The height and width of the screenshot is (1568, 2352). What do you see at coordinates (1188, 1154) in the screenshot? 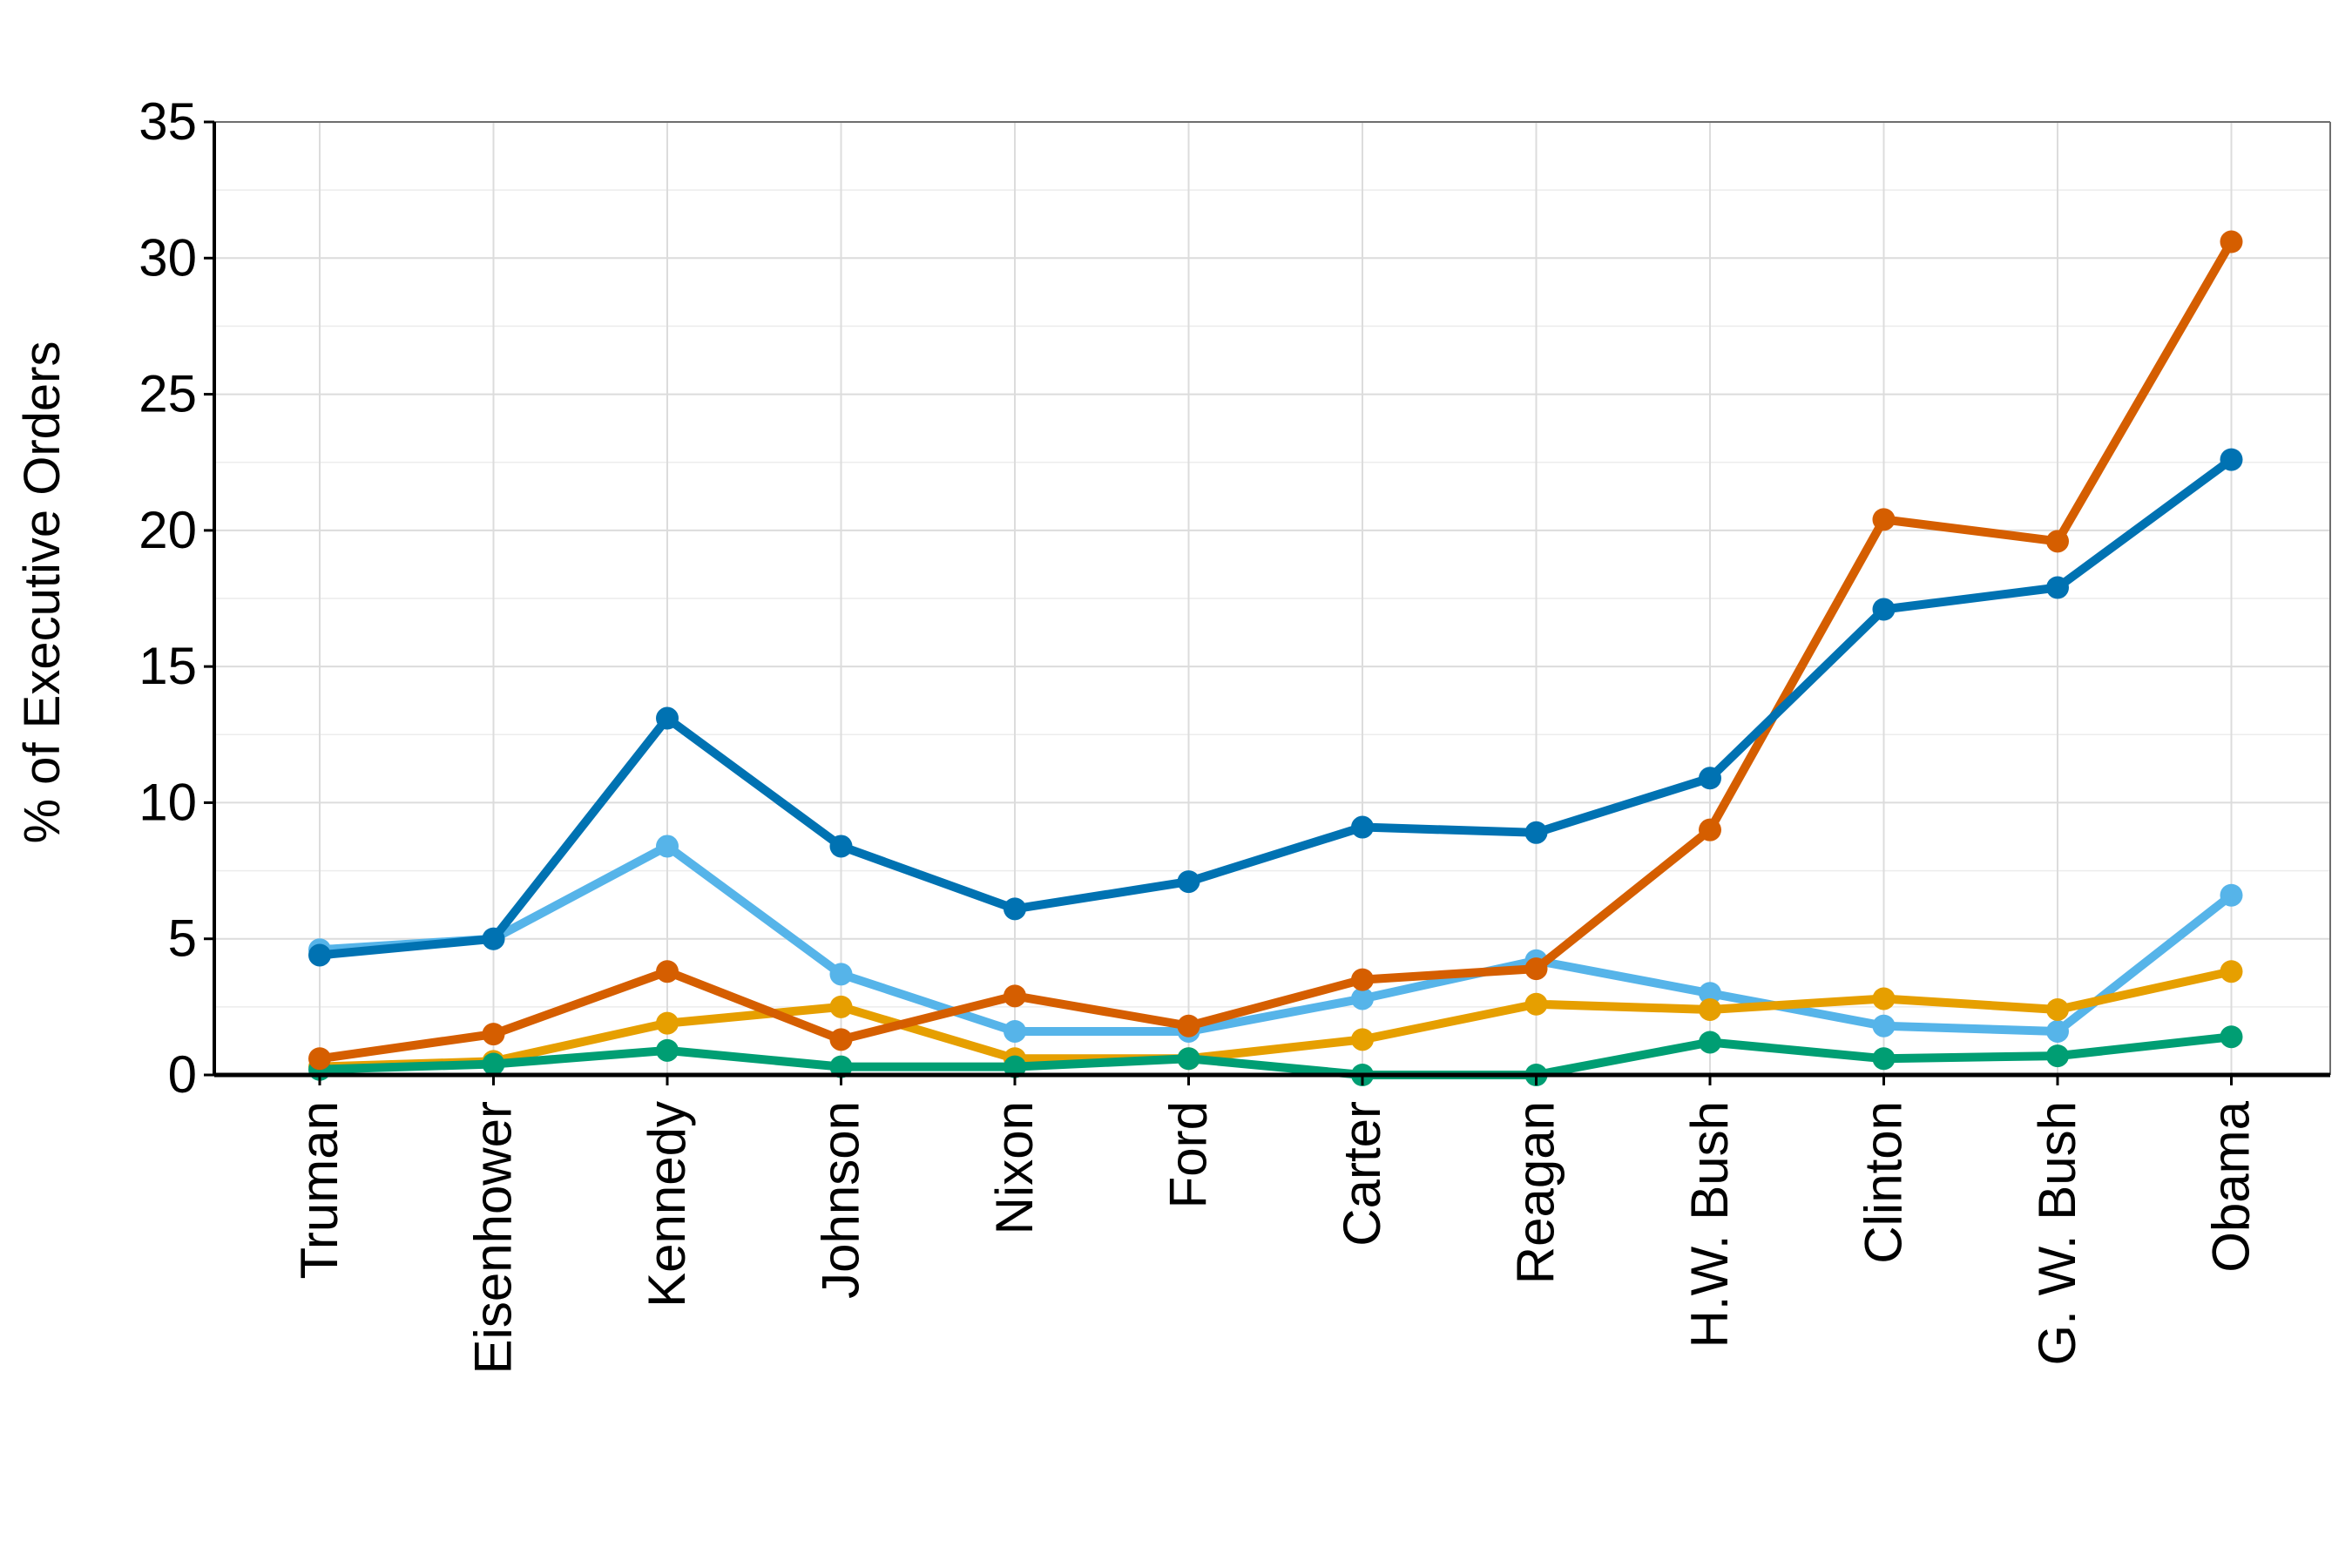
I see `x-tick-label: Ford` at bounding box center [1188, 1154].